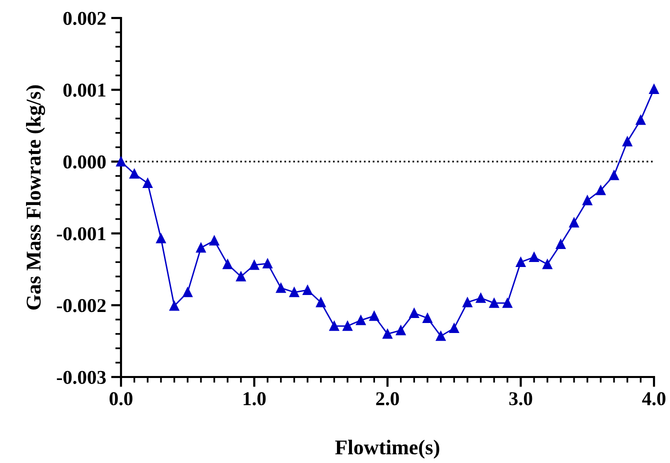 This screenshot has width=670, height=463. What do you see at coordinates (84, 90) in the screenshot?
I see `y-tick-label: 0.001` at bounding box center [84, 90].